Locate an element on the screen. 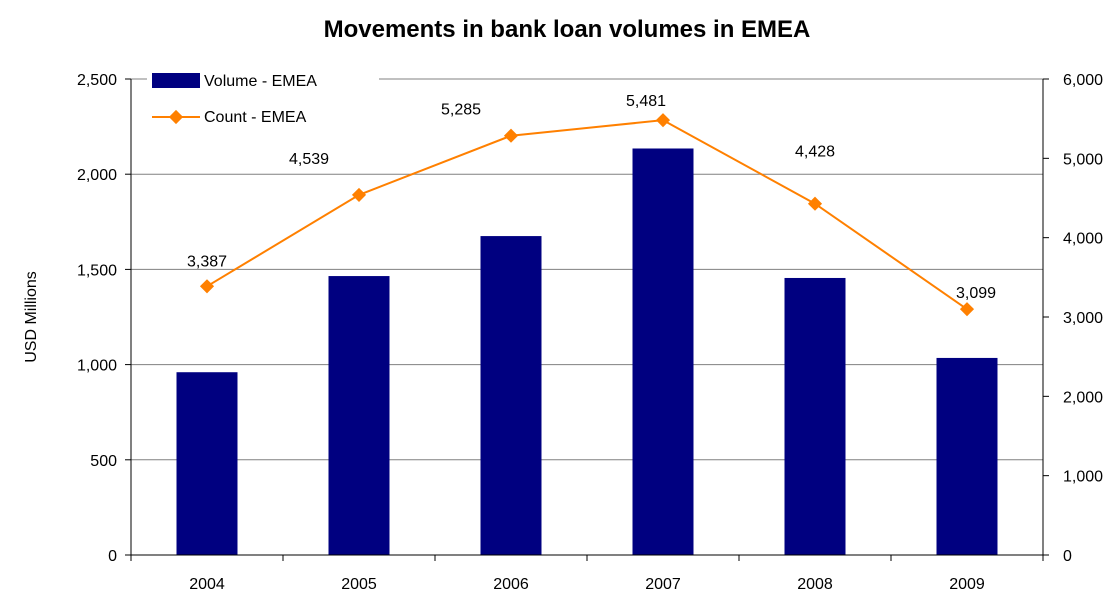 Image resolution: width=1119 pixels, height=597 pixels. legend-swatch-volume is located at coordinates (176, 80).